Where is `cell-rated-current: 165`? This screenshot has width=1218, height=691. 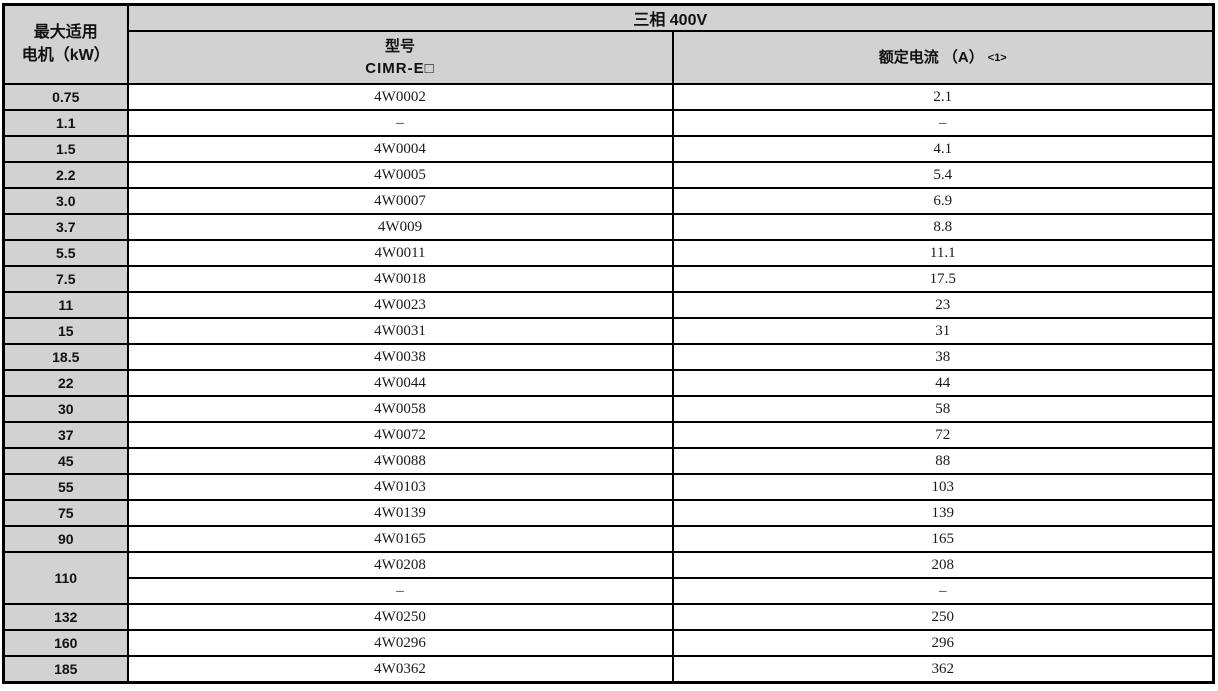 cell-rated-current: 165 is located at coordinates (943, 539).